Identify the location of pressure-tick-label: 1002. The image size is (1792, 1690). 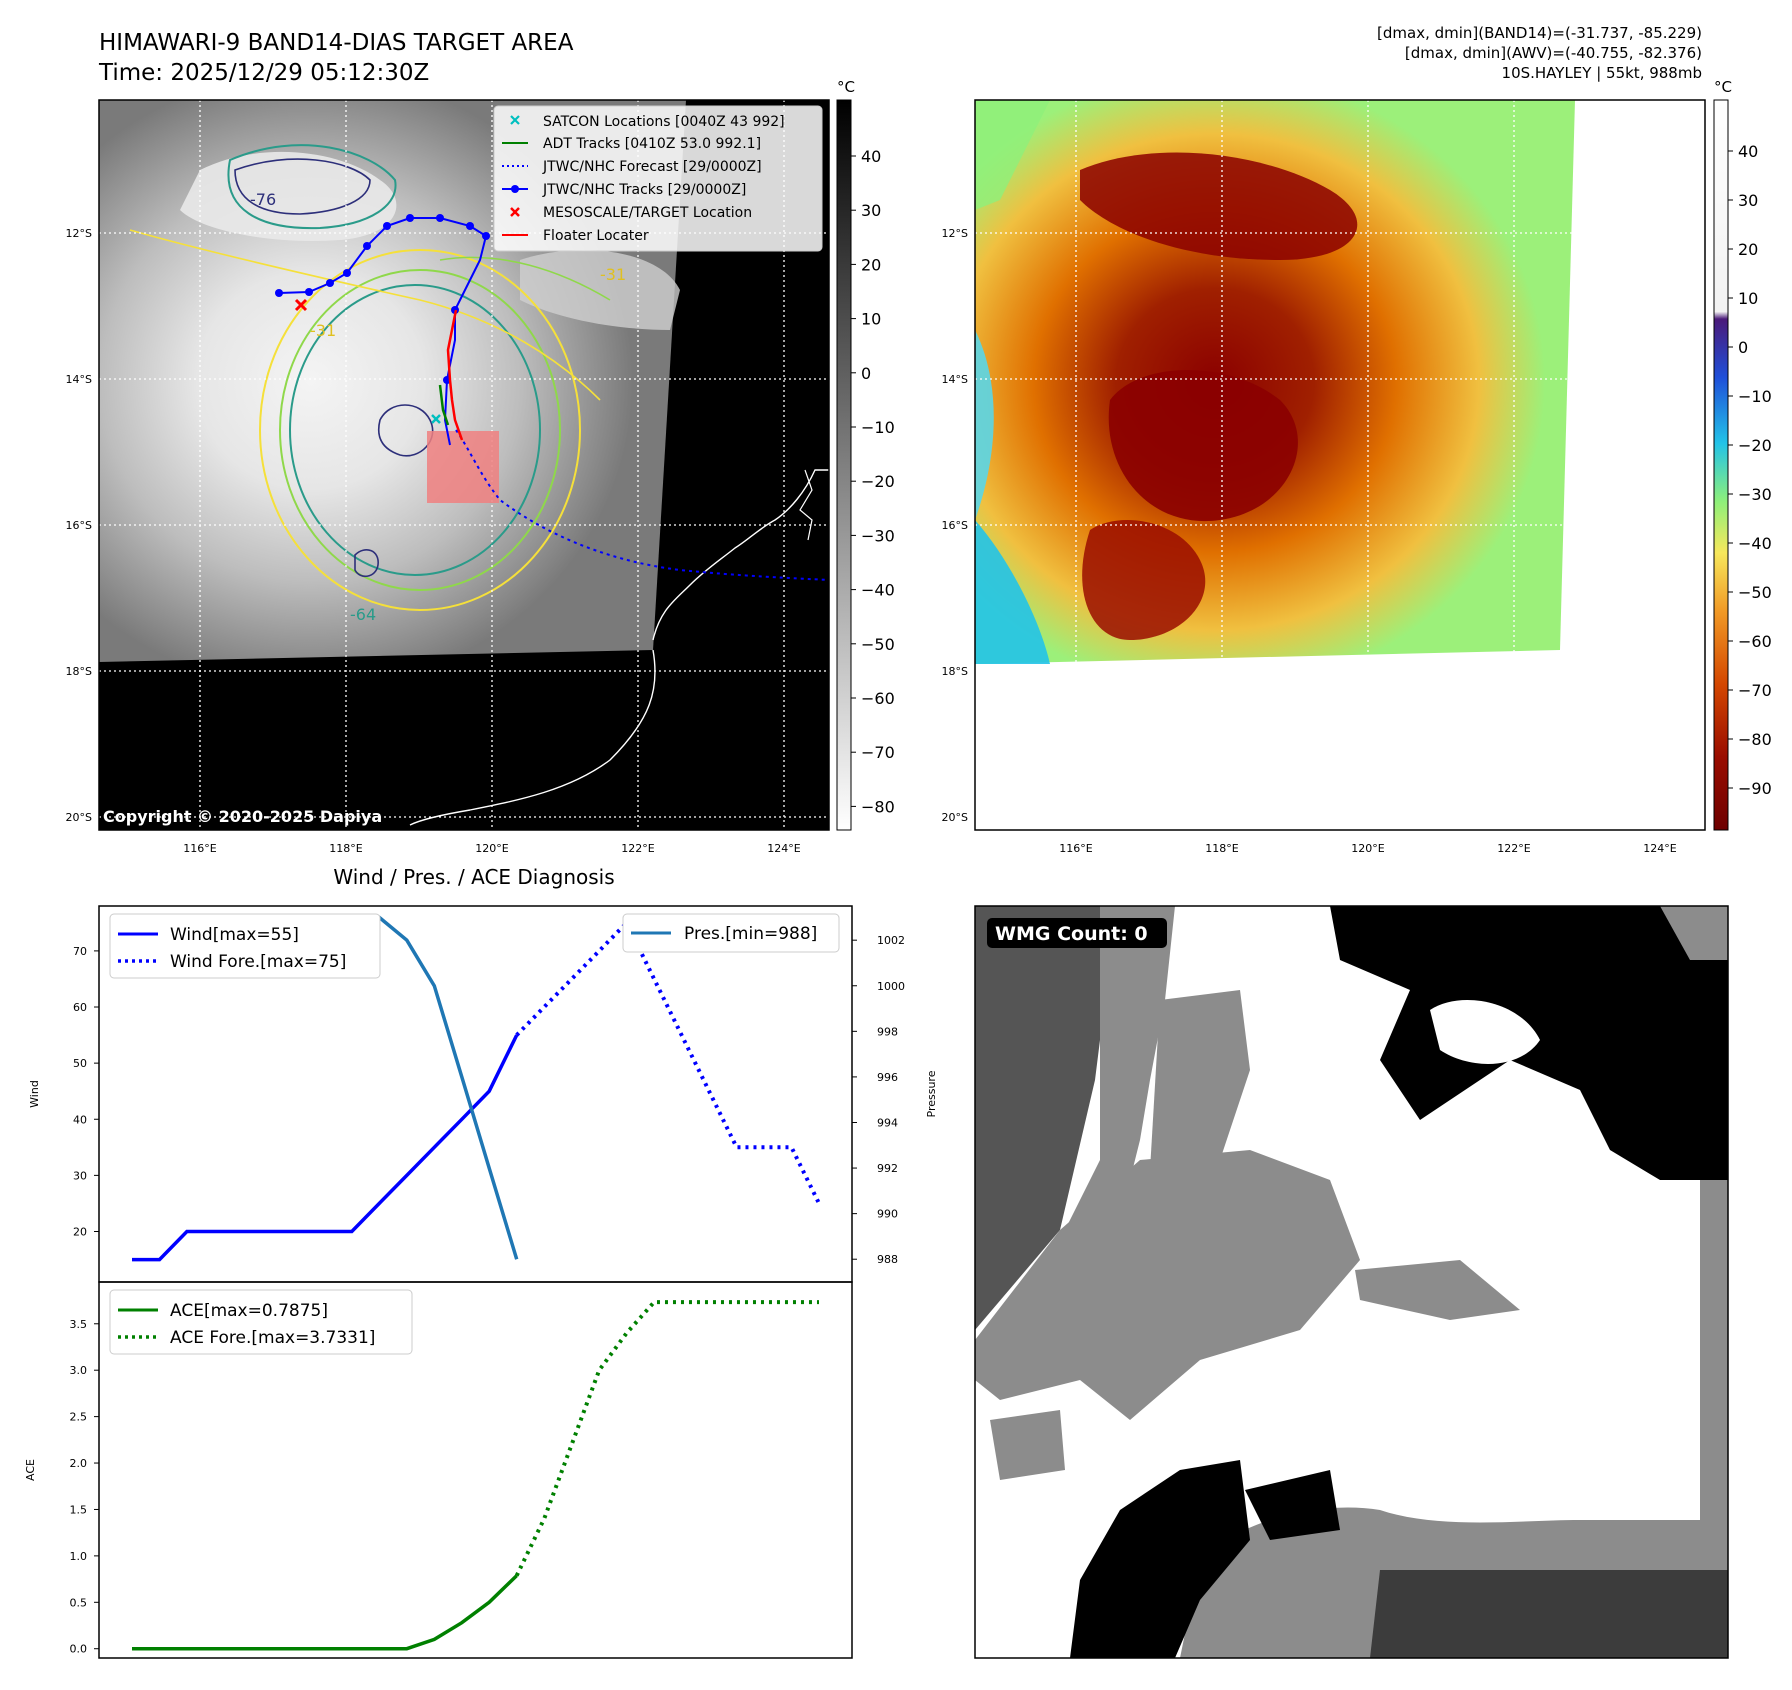
(891, 940).